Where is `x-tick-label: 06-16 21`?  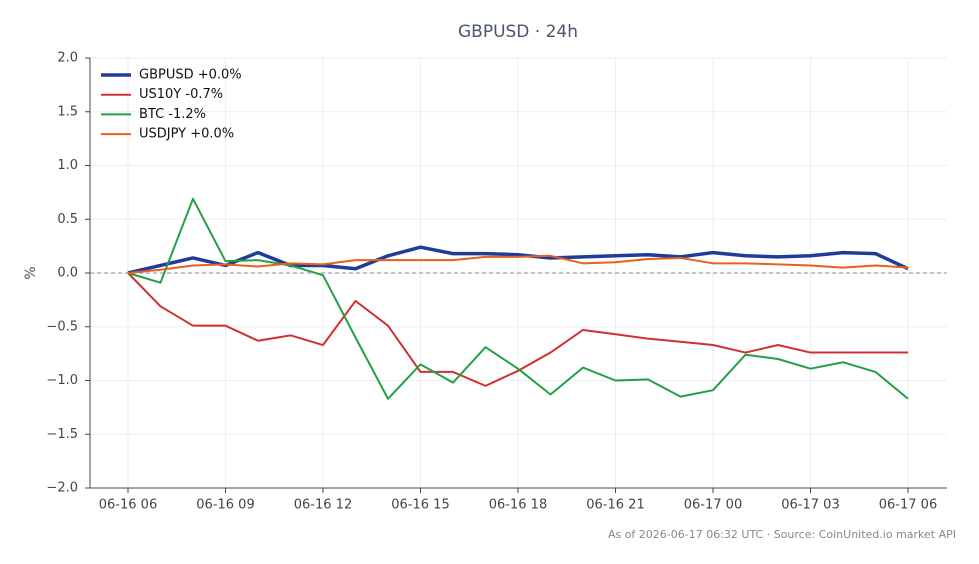 x-tick-label: 06-16 21 is located at coordinates (615, 505).